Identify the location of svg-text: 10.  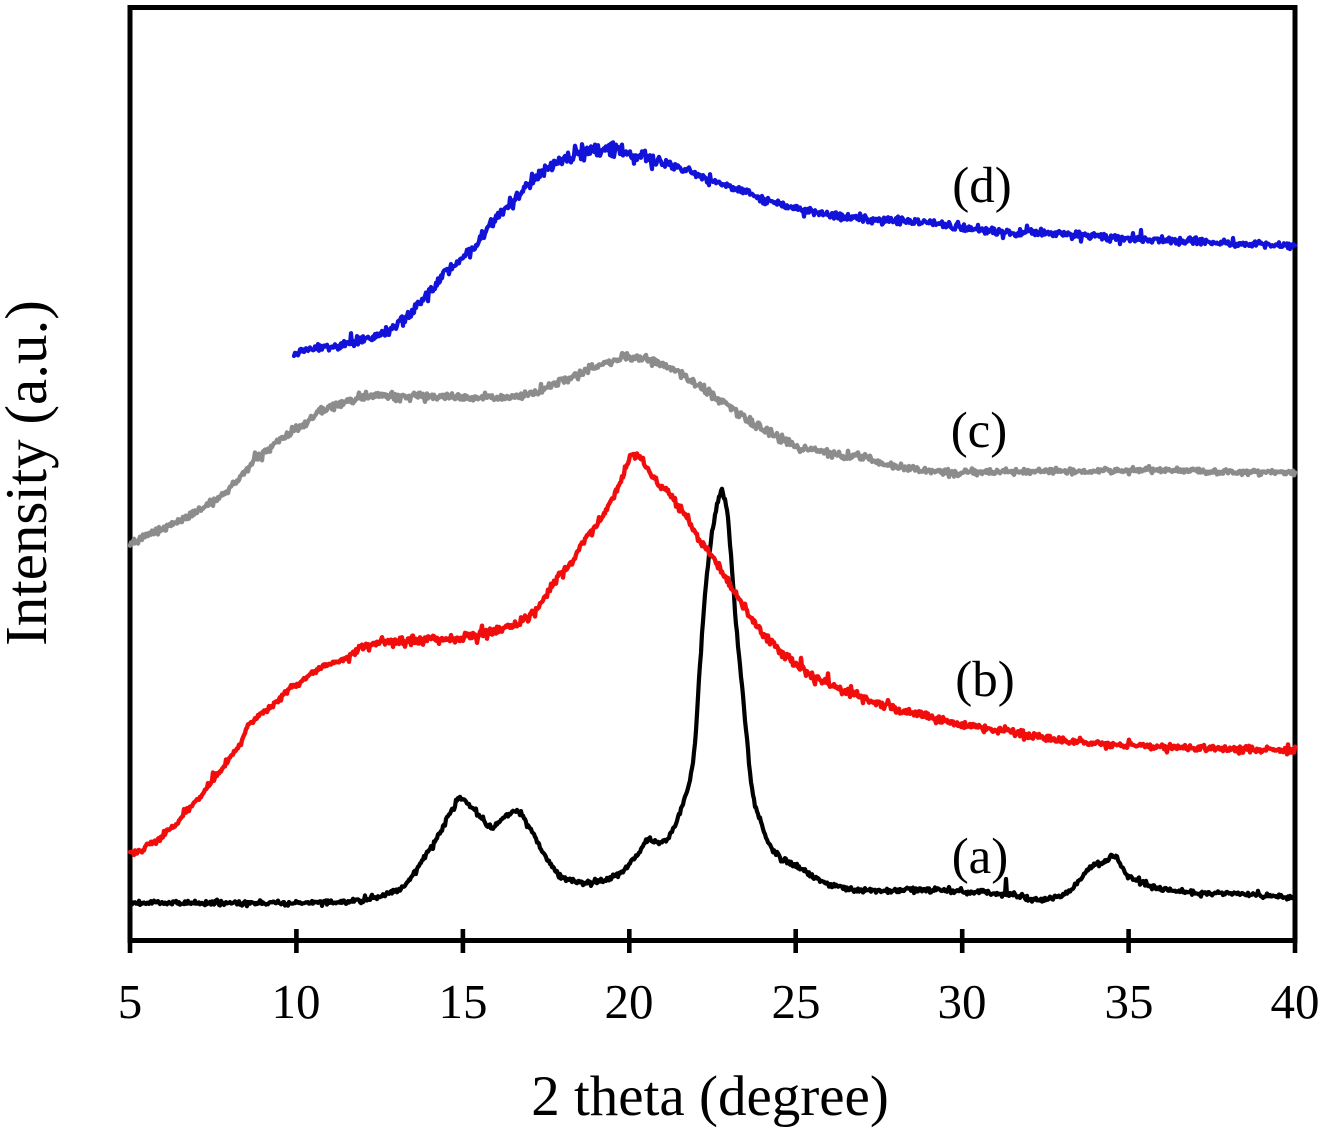
(296, 1001).